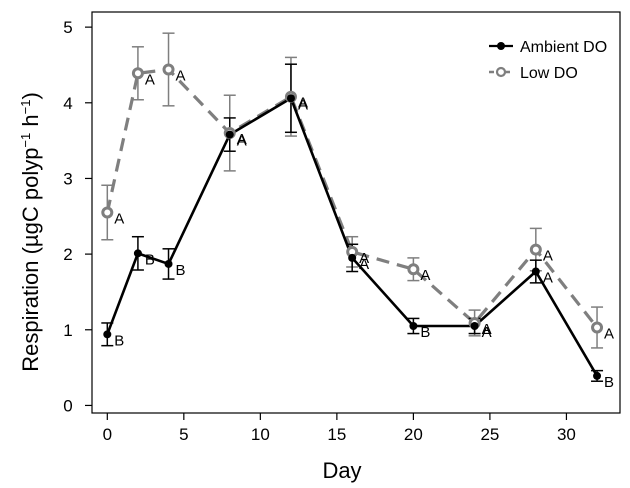 This screenshot has width=630, height=488. What do you see at coordinates (489, 434) in the screenshot?
I see `x-tick-label: 25` at bounding box center [489, 434].